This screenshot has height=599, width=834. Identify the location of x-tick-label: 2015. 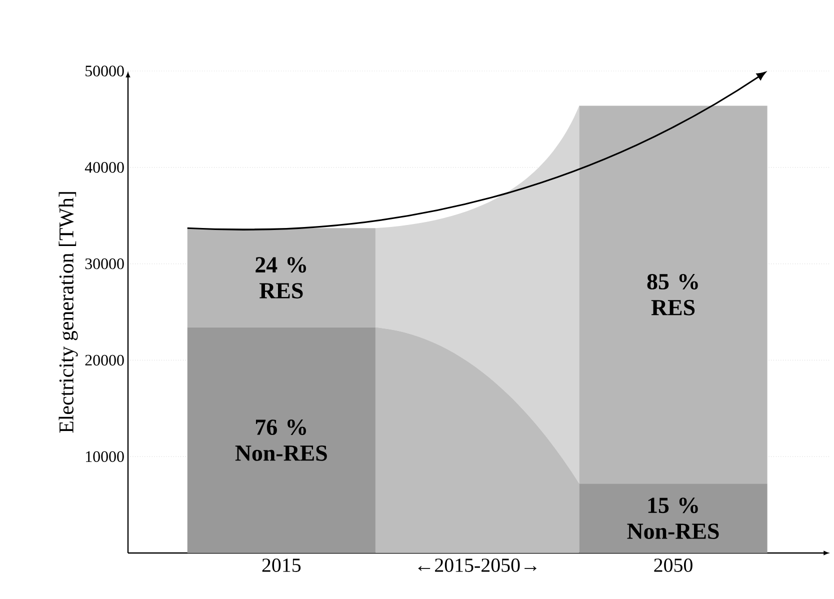
(281, 565).